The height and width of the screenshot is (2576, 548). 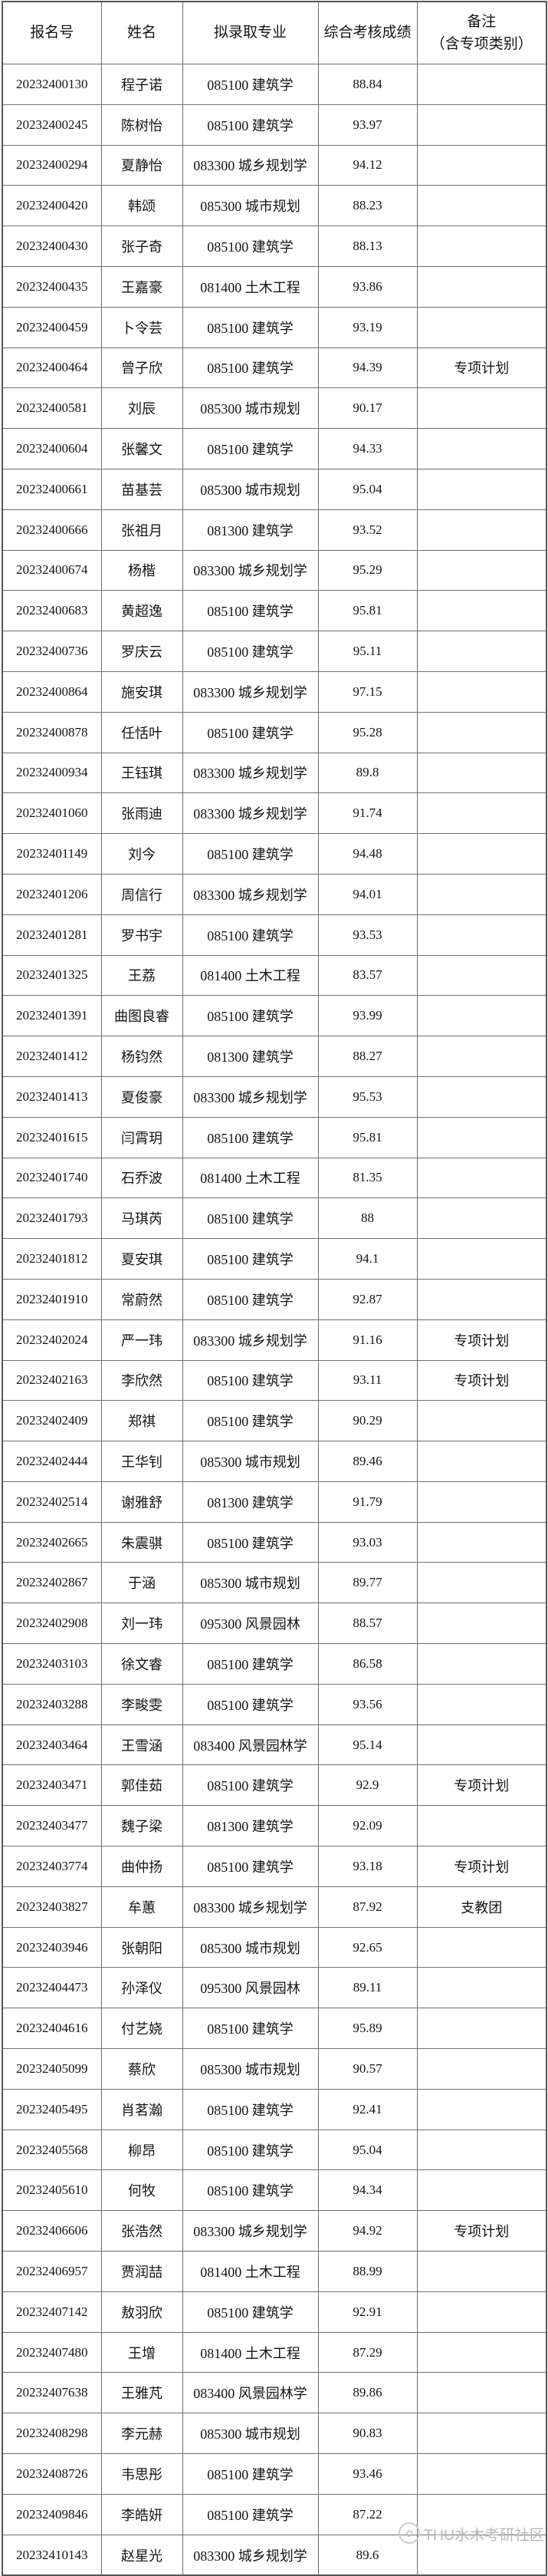 I want to click on cell-registration-number: 20232403946, so click(x=52, y=1947).